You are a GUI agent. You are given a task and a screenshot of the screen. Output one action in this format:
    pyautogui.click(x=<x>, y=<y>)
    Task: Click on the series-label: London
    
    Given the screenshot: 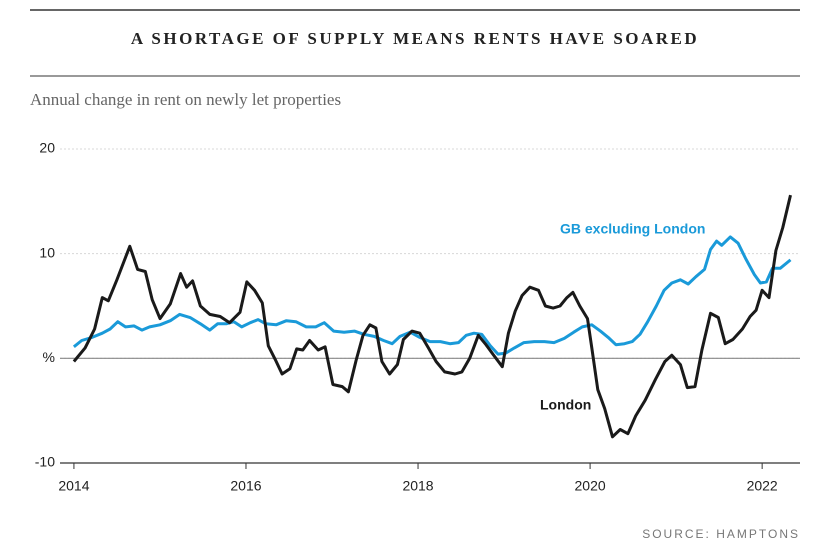 What is the action you would take?
    pyautogui.click(x=565, y=405)
    